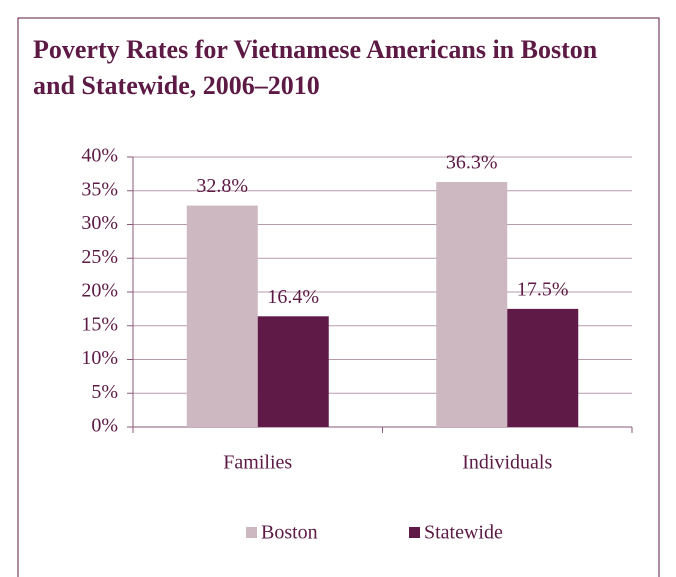 This screenshot has height=577, width=676. I want to click on value-label: 32.8%, so click(222, 186).